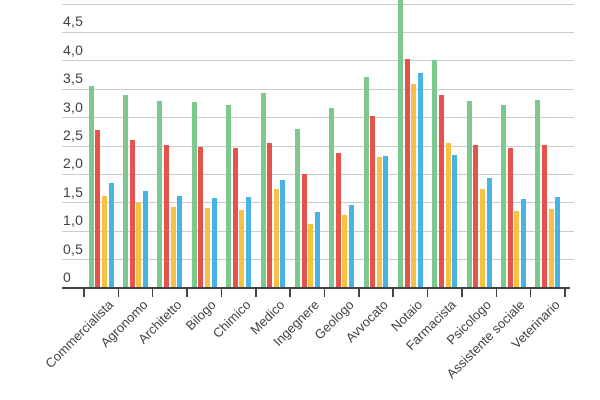  What do you see at coordinates (73, 163) in the screenshot?
I see `y-axis-tick-label: 2,0` at bounding box center [73, 163].